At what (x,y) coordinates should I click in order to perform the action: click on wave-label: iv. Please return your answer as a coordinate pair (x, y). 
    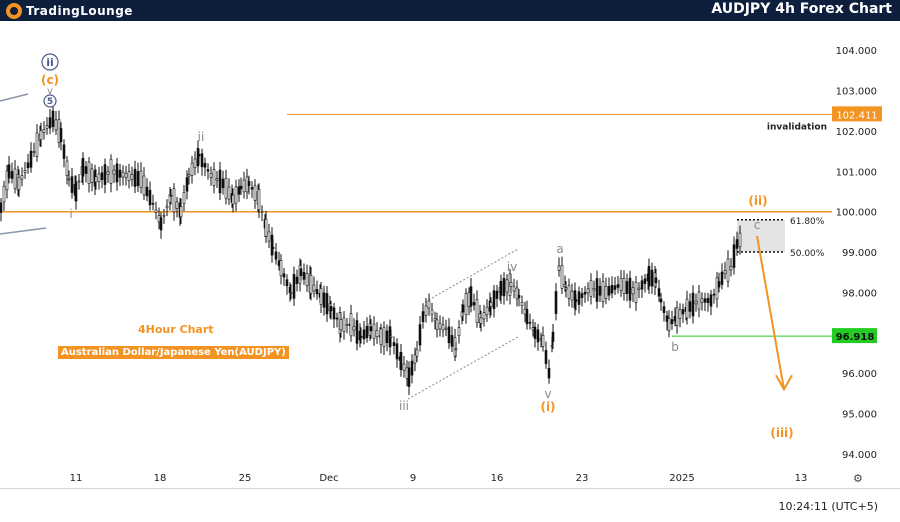
    Looking at the image, I should click on (512, 267).